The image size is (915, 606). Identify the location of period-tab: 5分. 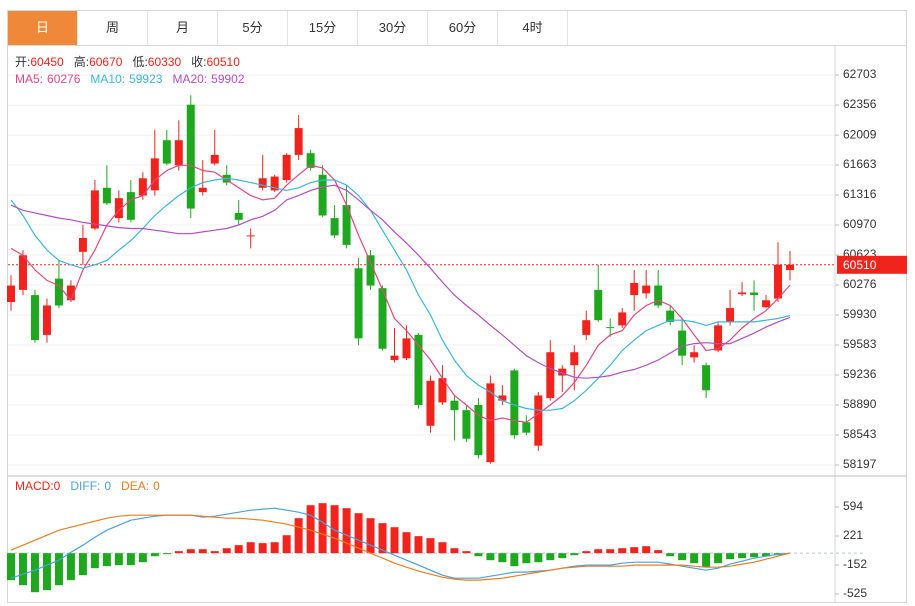
(253, 28).